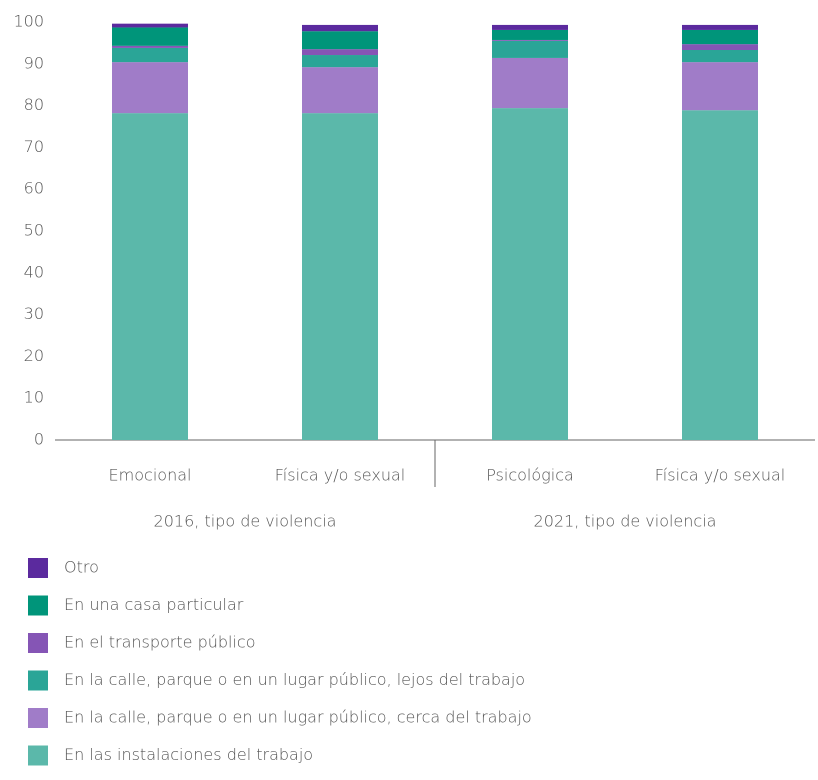 The width and height of the screenshot is (818, 780). What do you see at coordinates (28, 21) in the screenshot?
I see `y-tick-label: 100` at bounding box center [28, 21].